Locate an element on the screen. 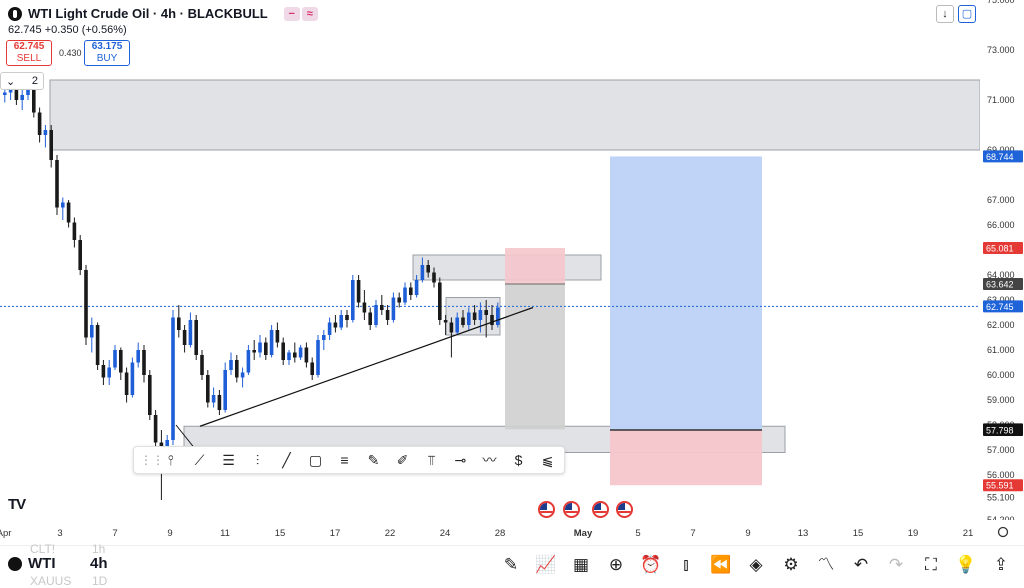  sell-label: SELL is located at coordinates (29, 58).